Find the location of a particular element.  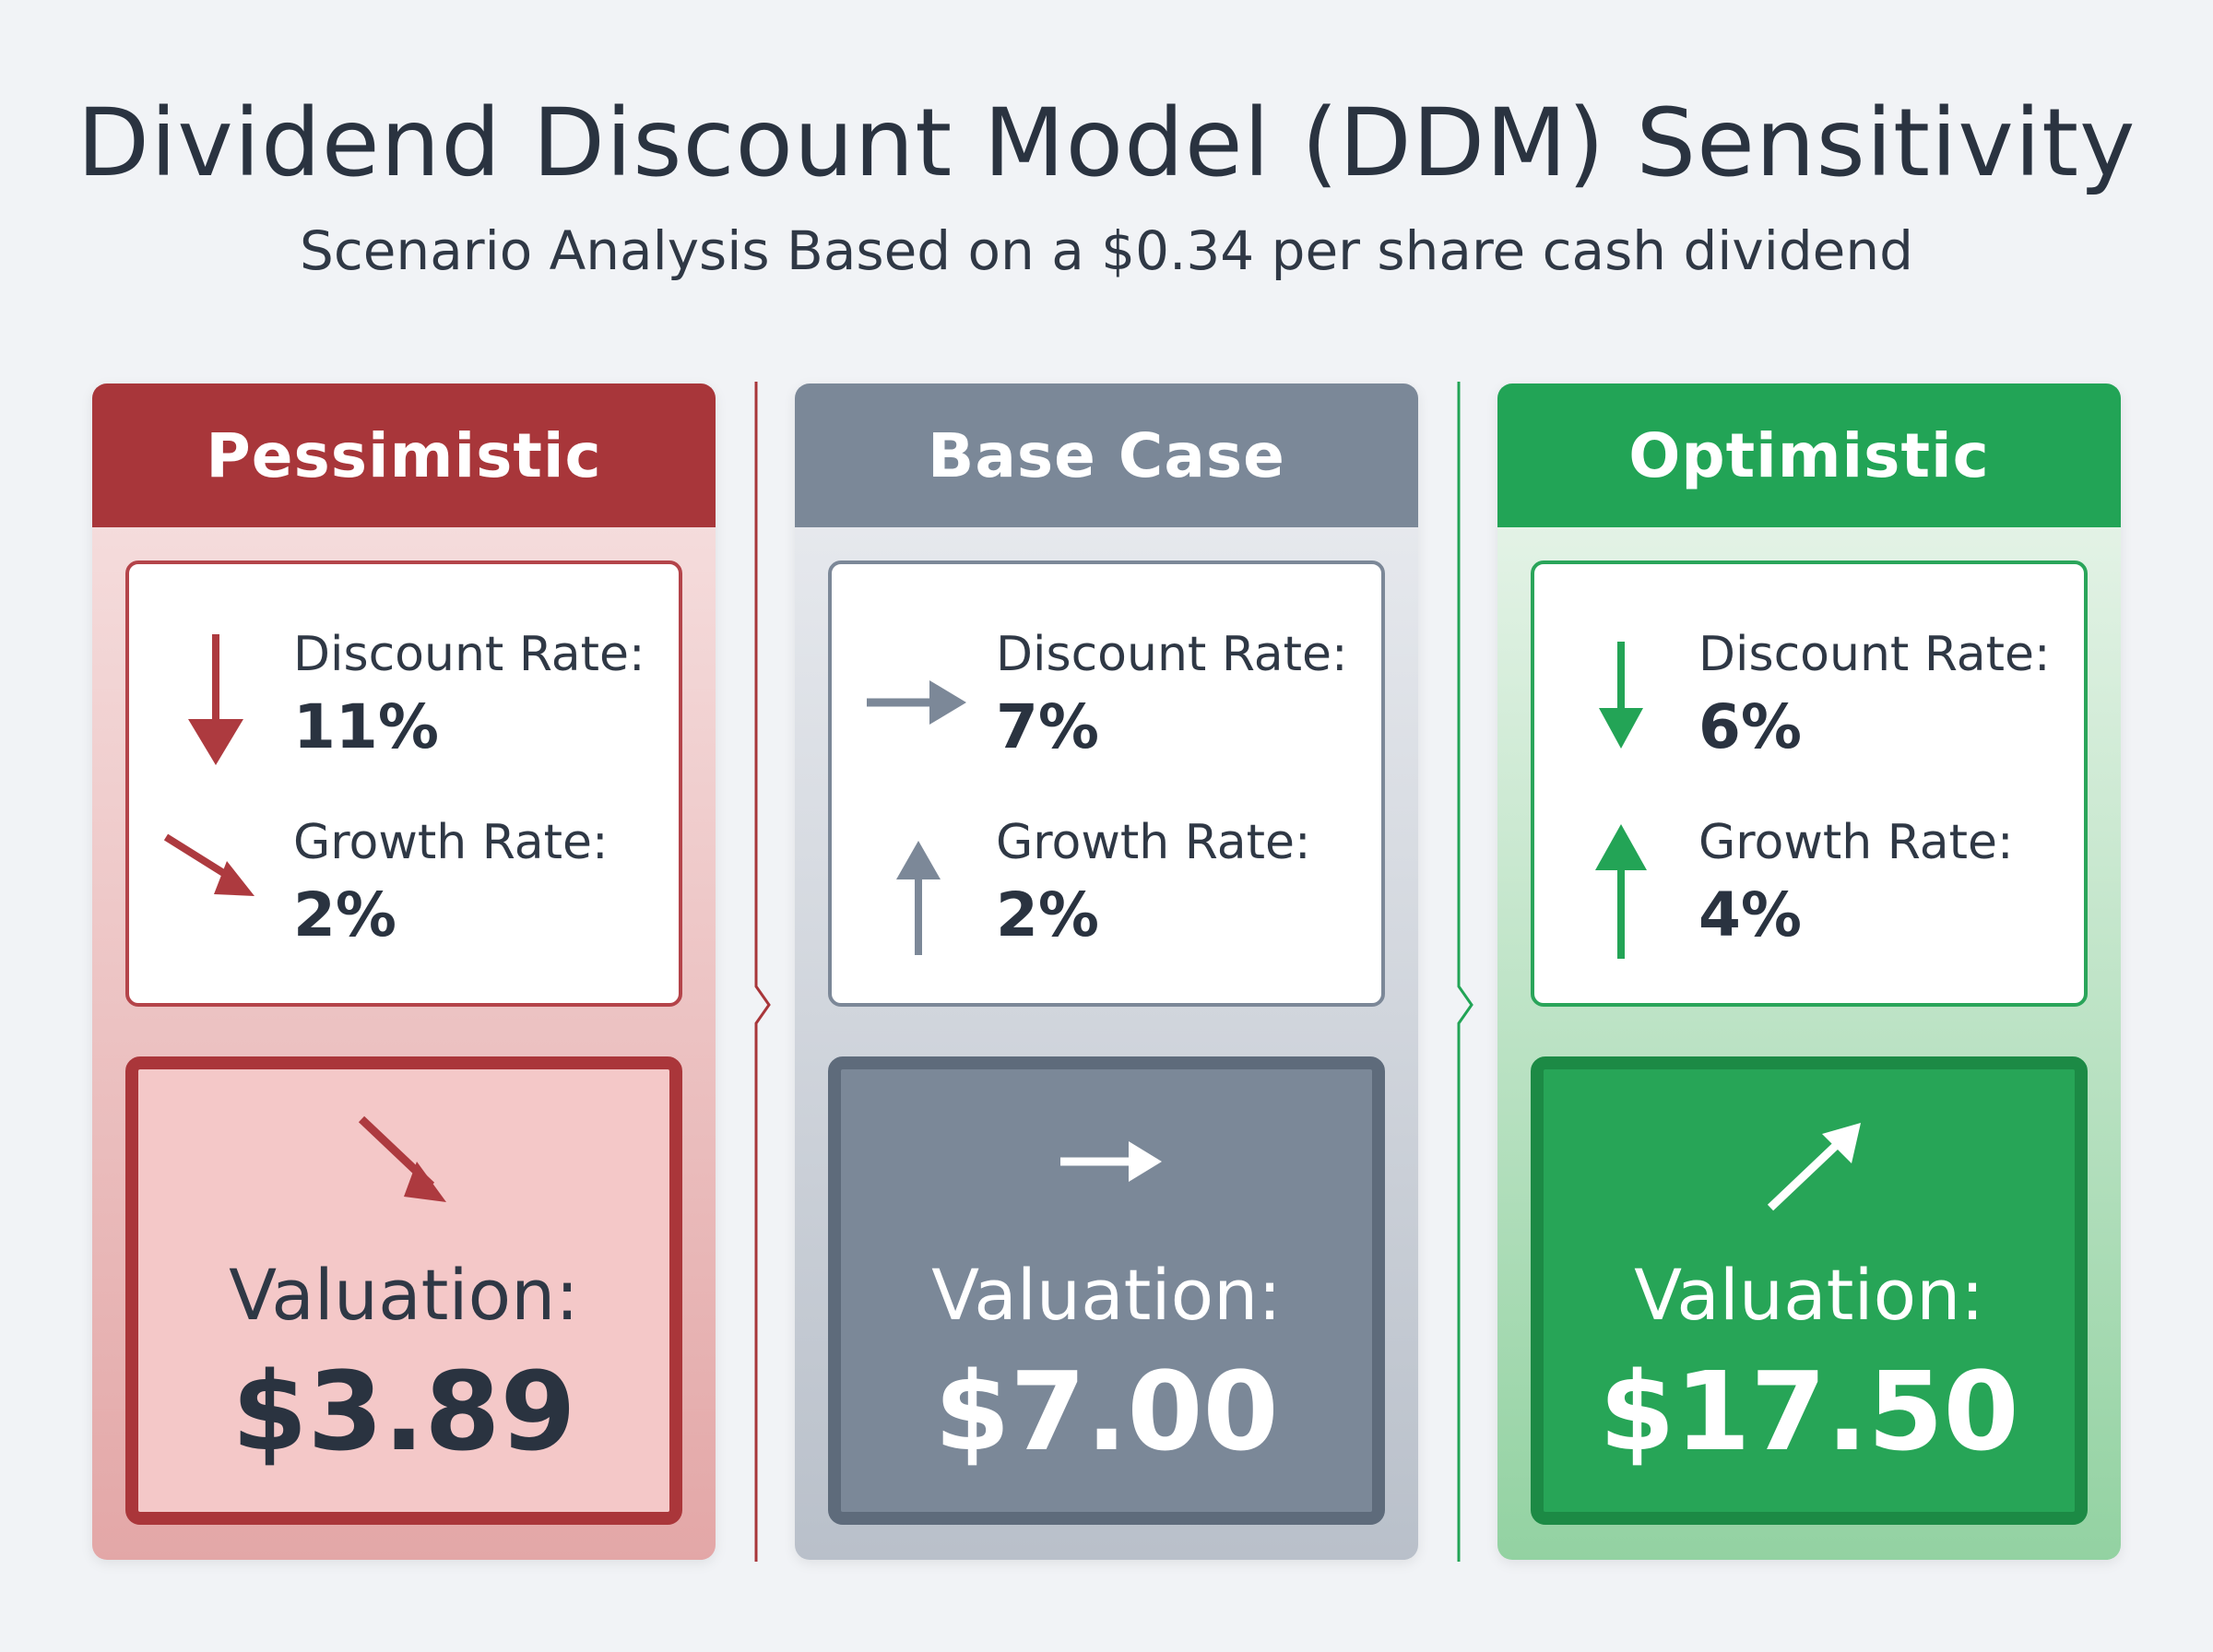

discount-rate-row: Discount Rate: 11% is located at coordinates (404, 710).